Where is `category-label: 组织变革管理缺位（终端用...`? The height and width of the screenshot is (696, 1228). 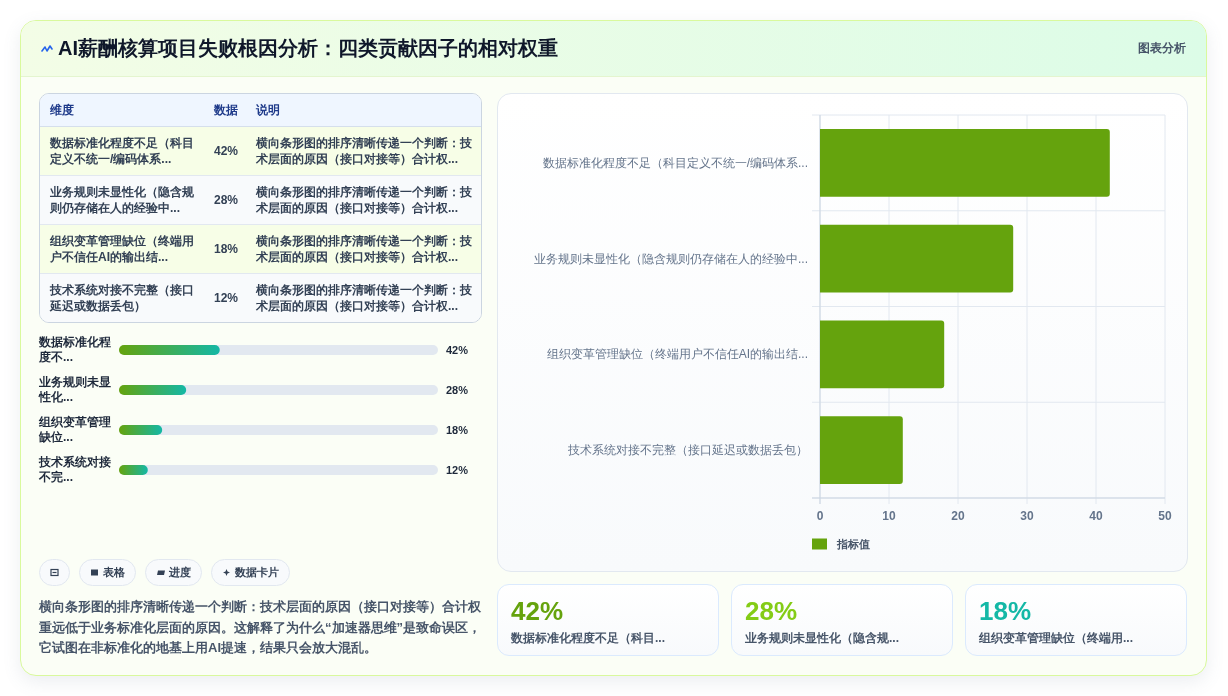 category-label: 组织变革管理缺位（终端用... is located at coordinates (1056, 638).